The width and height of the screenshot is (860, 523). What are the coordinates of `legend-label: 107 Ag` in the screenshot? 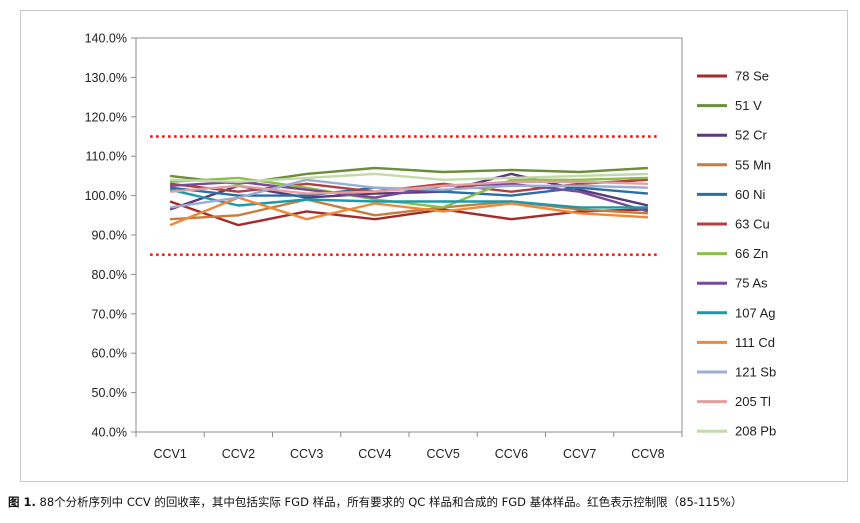 It's located at (755, 312).